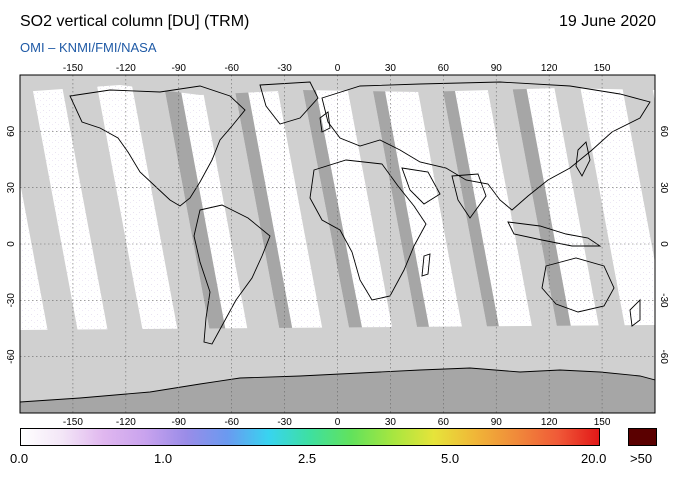 The width and height of the screenshot is (676, 480). Describe the element at coordinates (549, 422) in the screenshot. I see `lon-tick-label-bottom: 120` at that location.